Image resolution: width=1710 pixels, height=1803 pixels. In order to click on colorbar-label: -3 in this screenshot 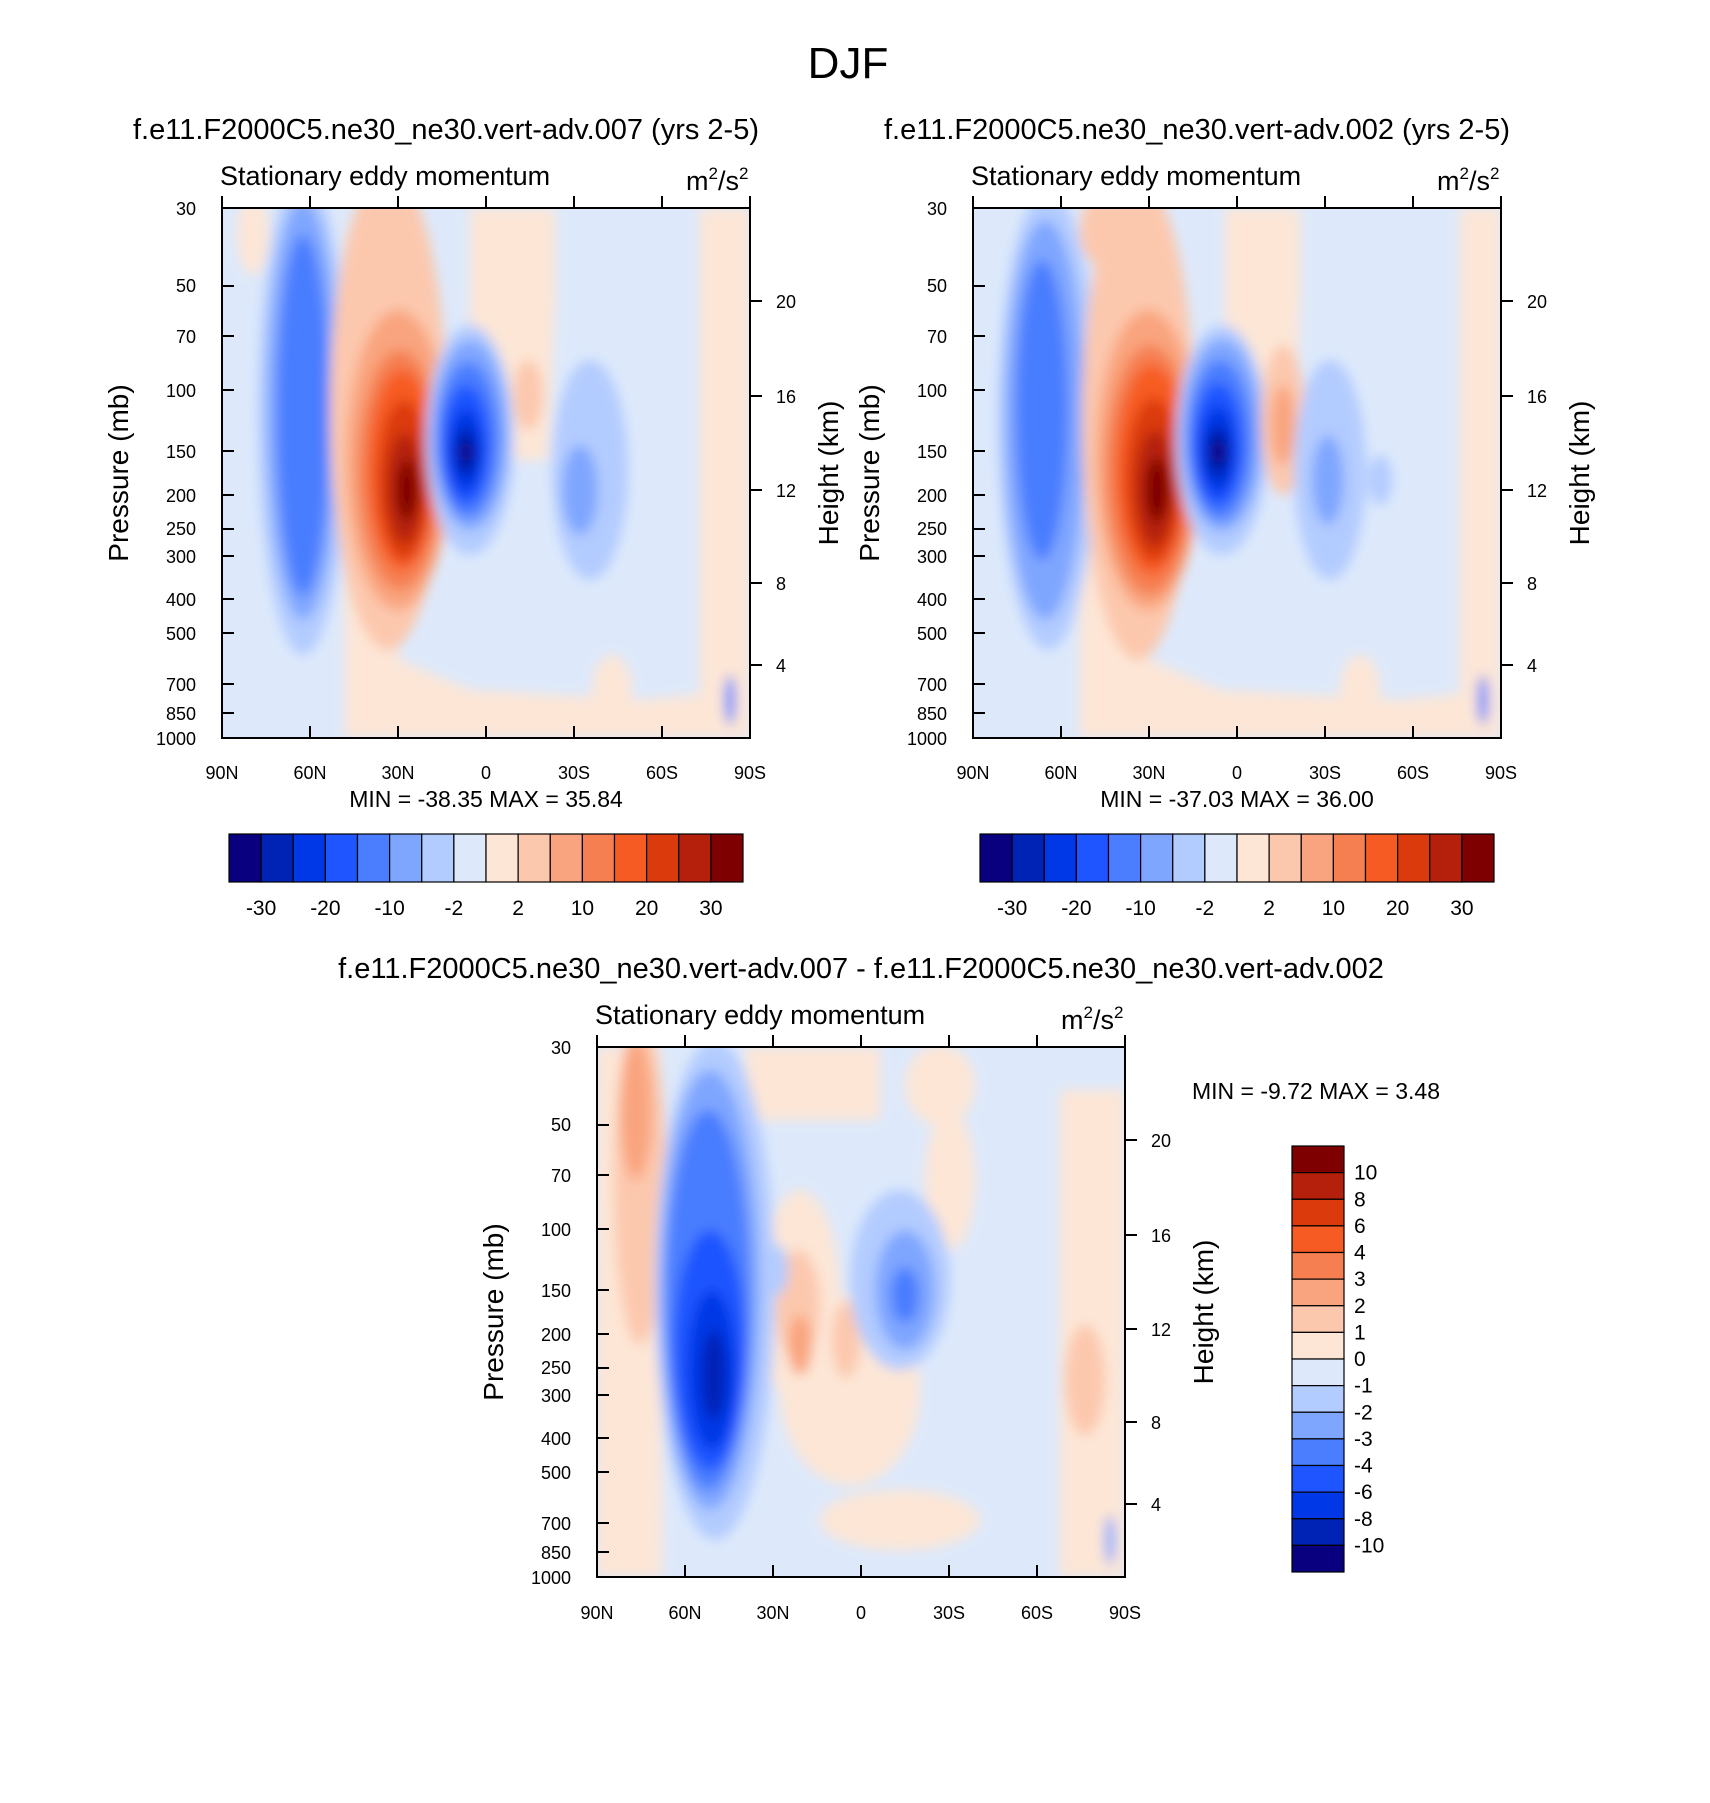, I will do `click(1363, 1439)`.